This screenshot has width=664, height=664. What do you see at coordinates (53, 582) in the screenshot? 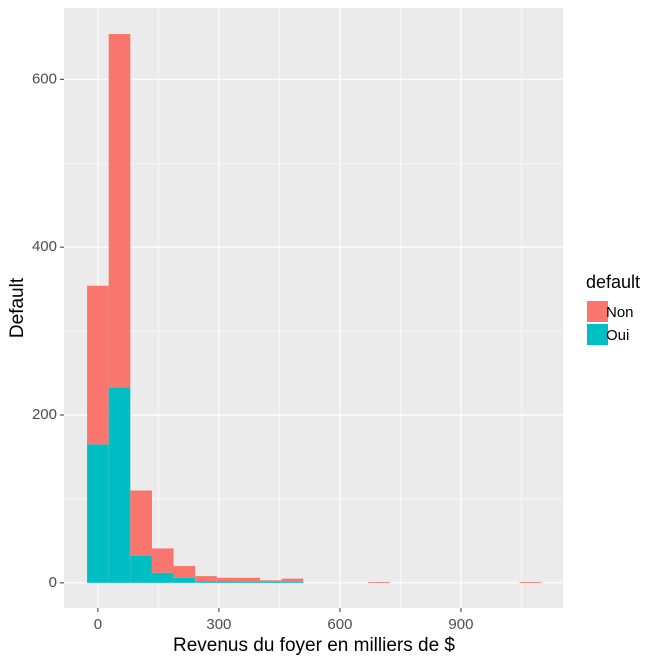
I see `y-tick-label: 0` at bounding box center [53, 582].